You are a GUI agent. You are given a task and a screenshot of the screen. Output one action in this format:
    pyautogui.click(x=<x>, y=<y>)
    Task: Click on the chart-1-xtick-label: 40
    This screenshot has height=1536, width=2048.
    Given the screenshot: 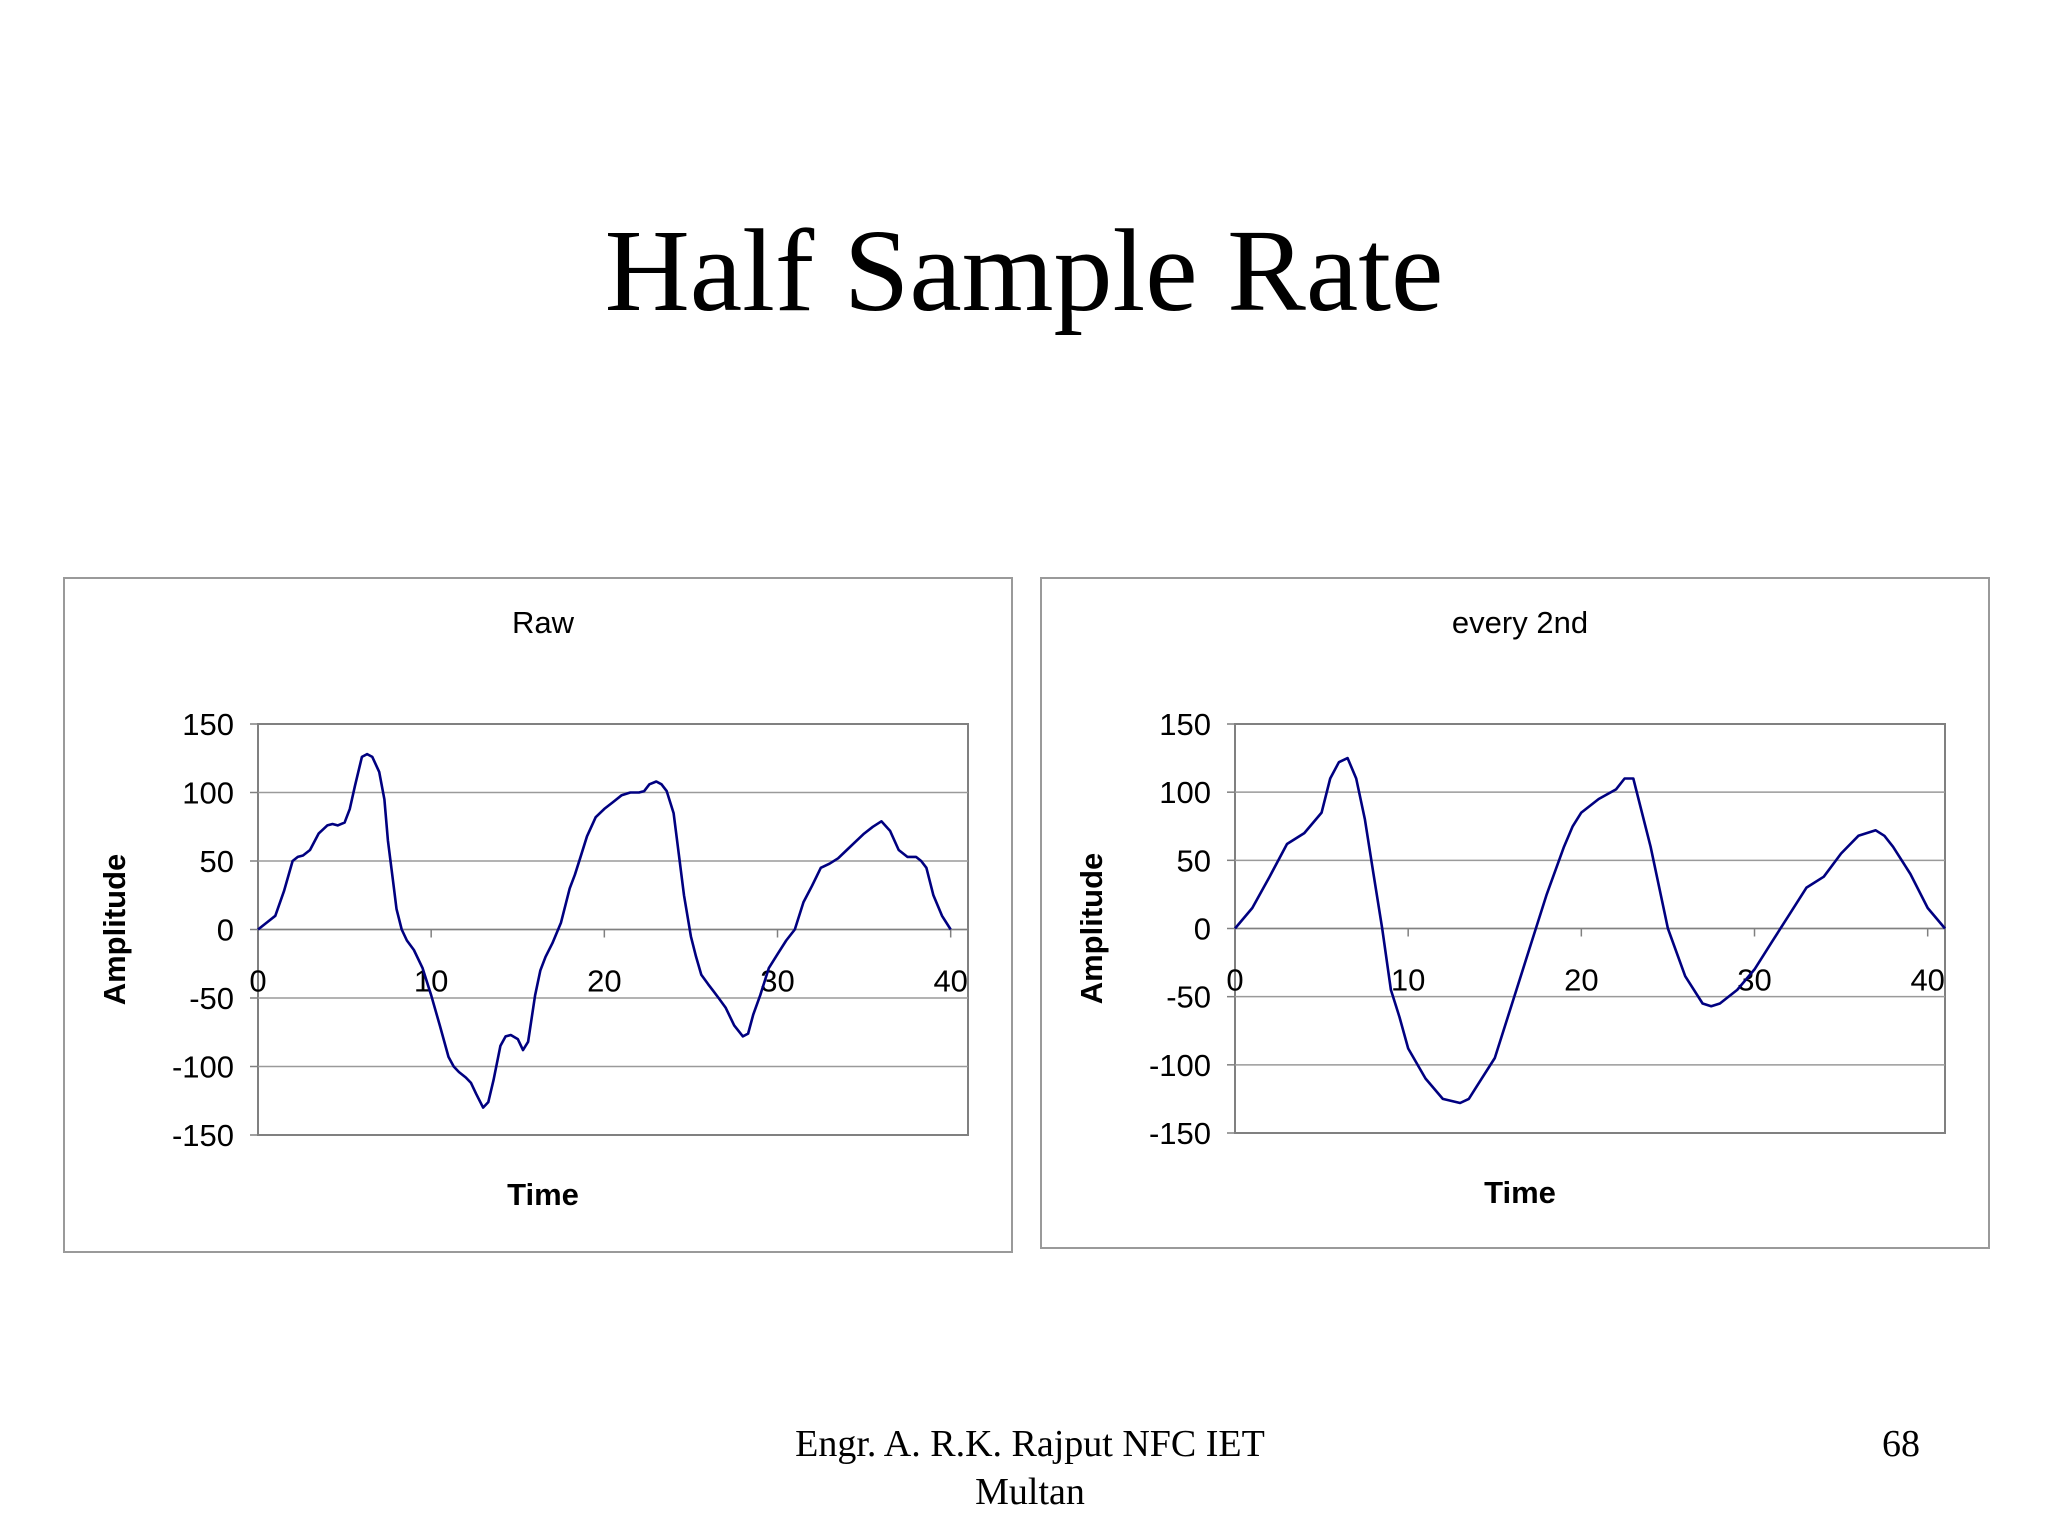 What is the action you would take?
    pyautogui.click(x=1927, y=980)
    